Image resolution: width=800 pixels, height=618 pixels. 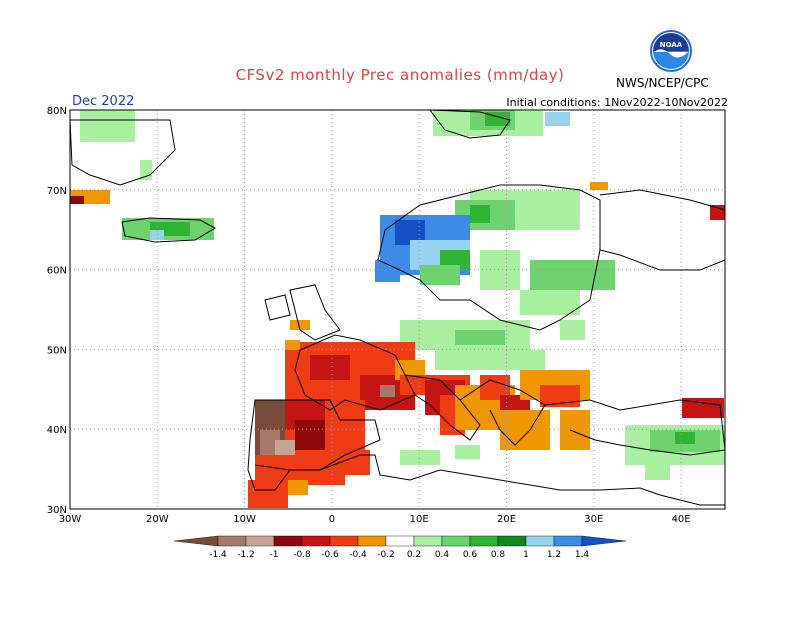 What do you see at coordinates (526, 555) in the screenshot?
I see `colorbar-label: 1` at bounding box center [526, 555].